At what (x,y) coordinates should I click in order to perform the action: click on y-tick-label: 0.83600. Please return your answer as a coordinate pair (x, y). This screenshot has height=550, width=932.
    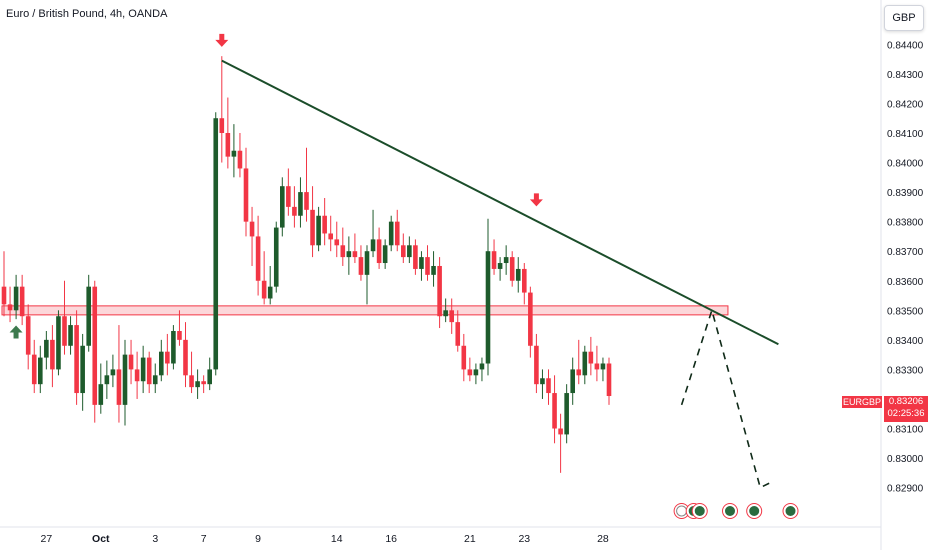
    Looking at the image, I should click on (905, 282).